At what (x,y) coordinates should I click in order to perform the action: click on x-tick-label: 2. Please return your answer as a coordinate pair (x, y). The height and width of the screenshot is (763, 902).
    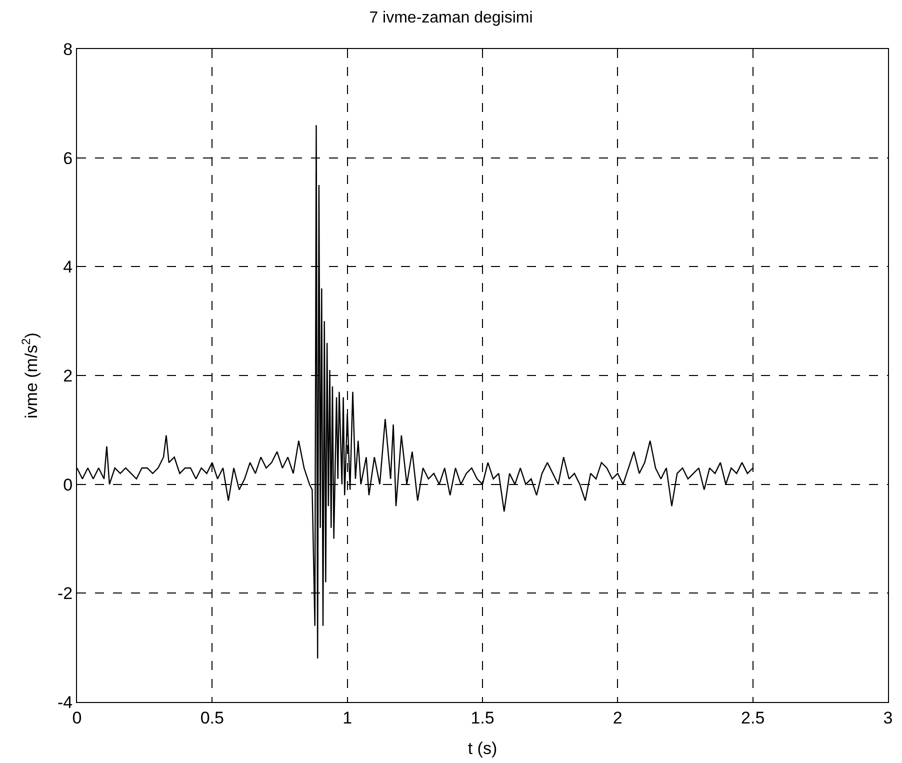
    Looking at the image, I should click on (617, 718).